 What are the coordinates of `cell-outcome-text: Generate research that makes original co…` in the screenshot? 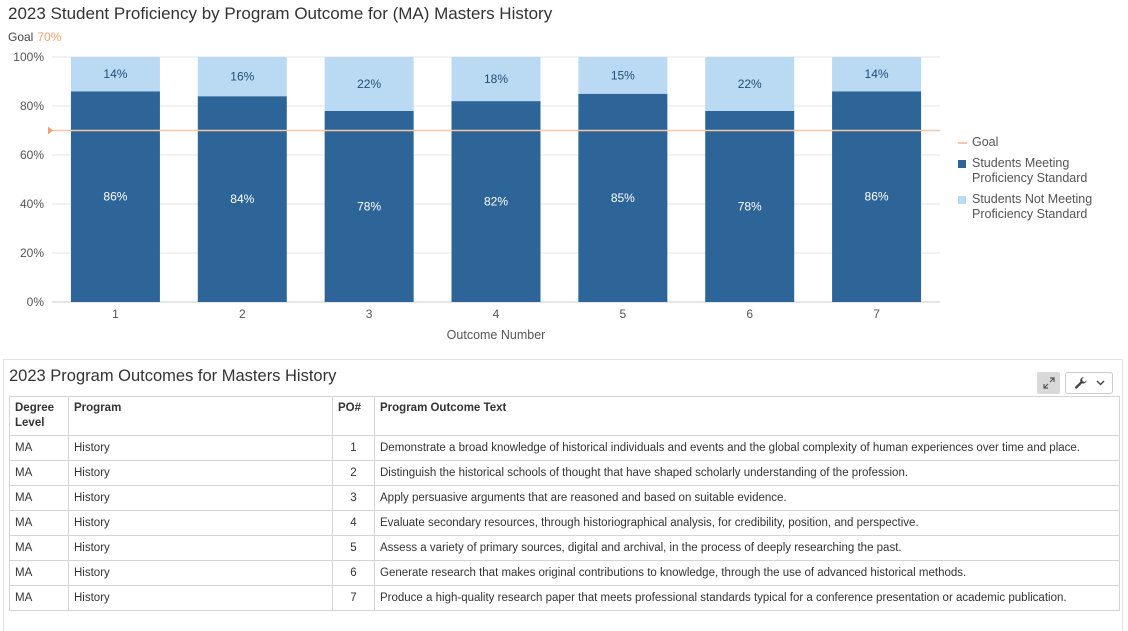 It's located at (747, 573).